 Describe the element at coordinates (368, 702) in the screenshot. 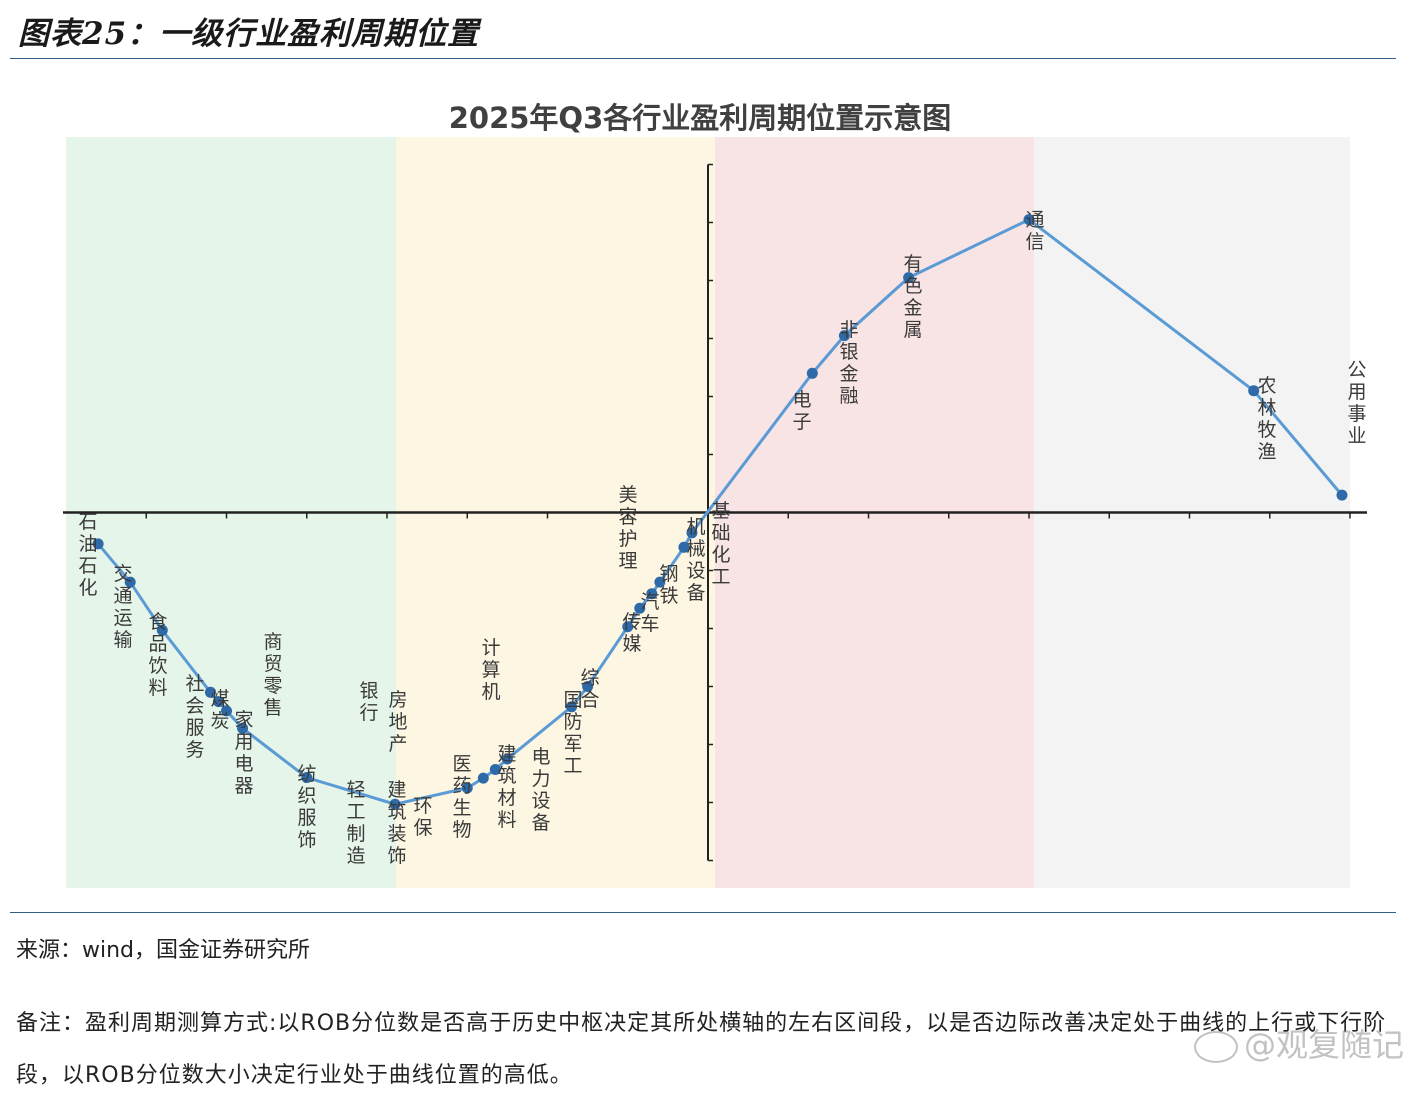

I see `industry-label: 银行` at that location.